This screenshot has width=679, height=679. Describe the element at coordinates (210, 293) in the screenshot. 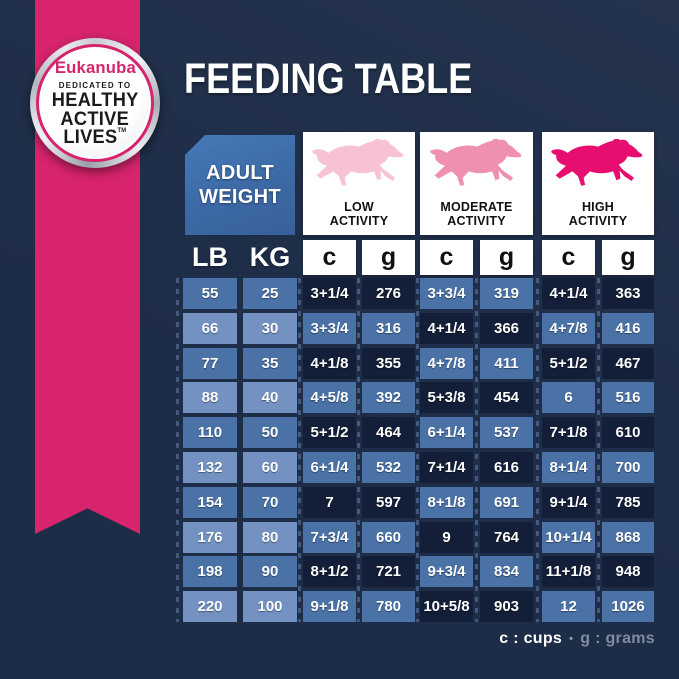

I see `weight-cell: 55` at that location.